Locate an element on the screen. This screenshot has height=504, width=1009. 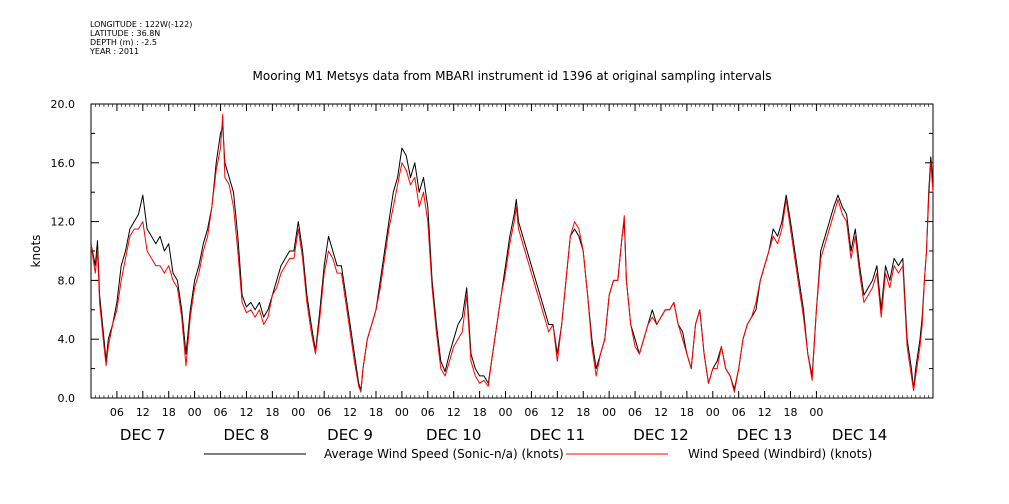
x-day-label: DEC 14 is located at coordinates (859, 435).